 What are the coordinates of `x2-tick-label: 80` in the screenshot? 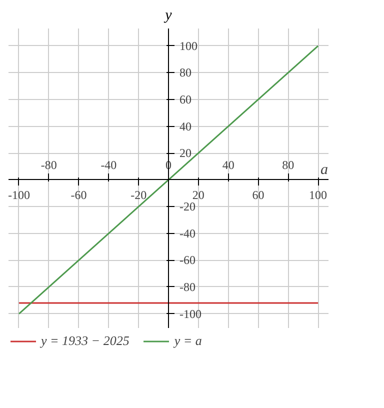 It's located at (288, 165).